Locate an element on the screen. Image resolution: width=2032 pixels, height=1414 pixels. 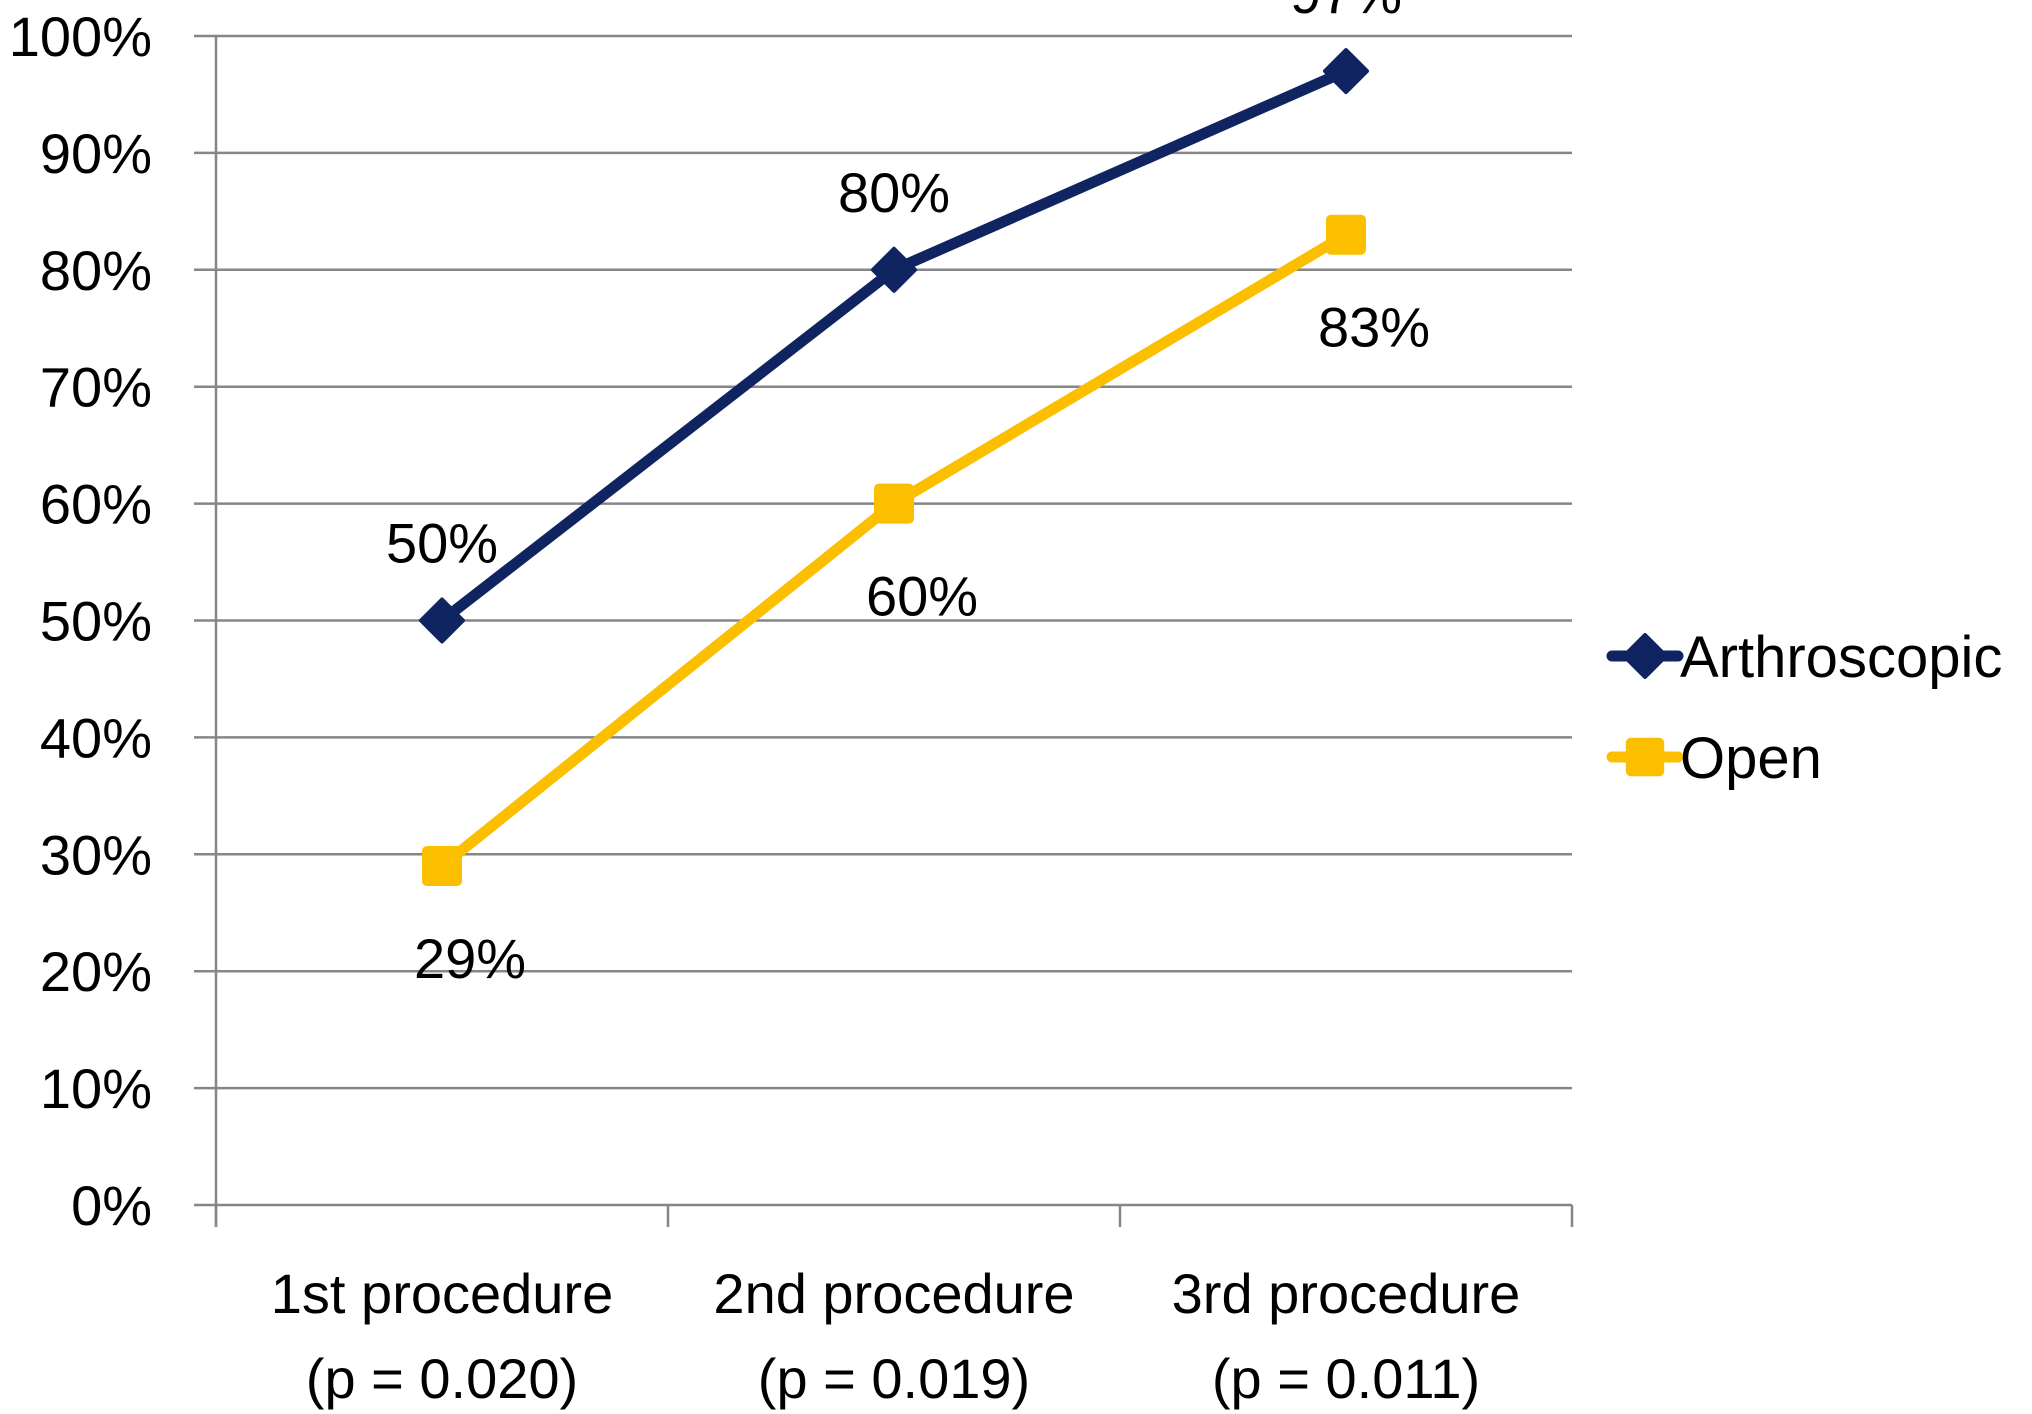
y-tick-label: 60% is located at coordinates (96, 504).